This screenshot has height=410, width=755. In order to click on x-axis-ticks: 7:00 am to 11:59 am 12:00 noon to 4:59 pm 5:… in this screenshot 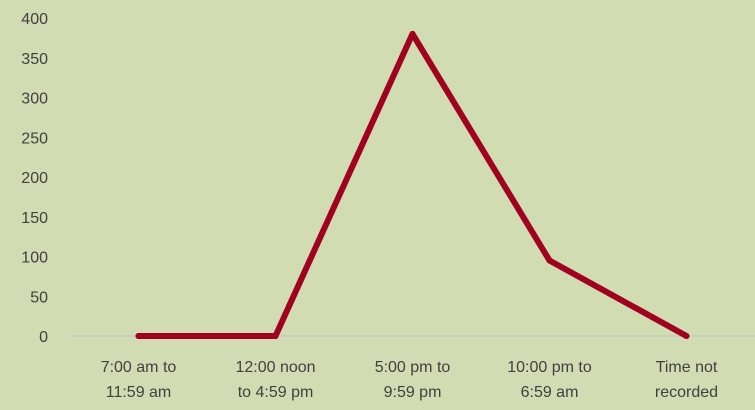, I will do `click(409, 380)`.